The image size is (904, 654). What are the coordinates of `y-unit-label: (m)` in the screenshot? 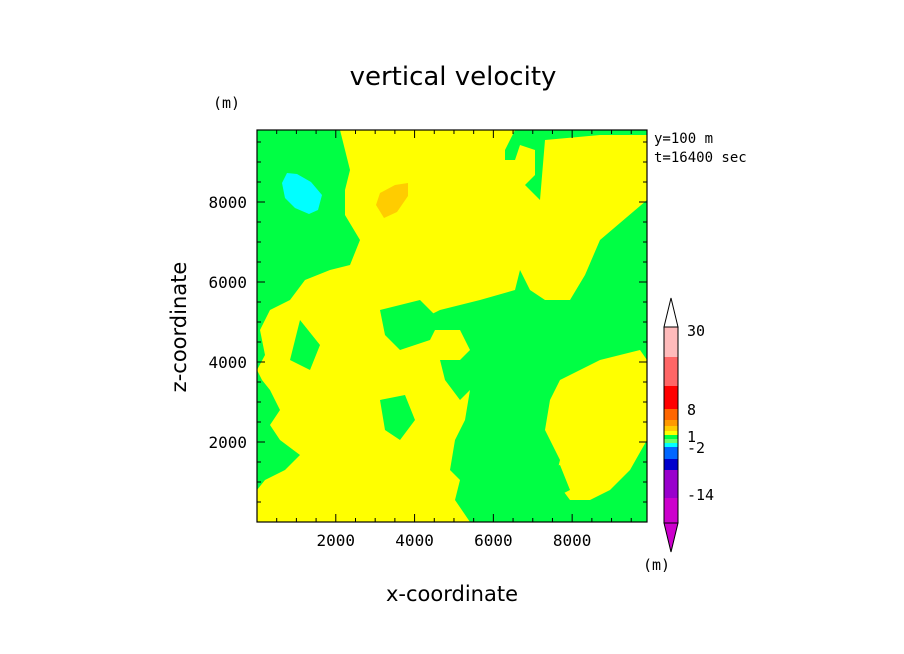 It's located at (226, 103).